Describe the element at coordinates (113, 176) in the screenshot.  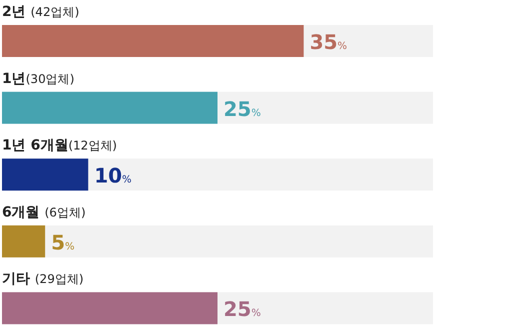
I see `data-label: 10%` at that location.